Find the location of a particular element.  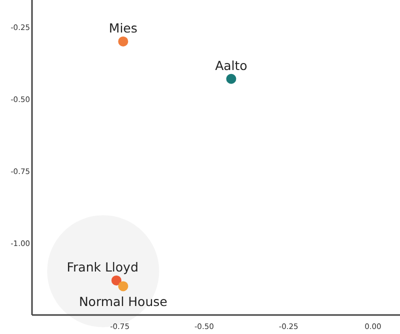

series-label: Normal House is located at coordinates (123, 302).